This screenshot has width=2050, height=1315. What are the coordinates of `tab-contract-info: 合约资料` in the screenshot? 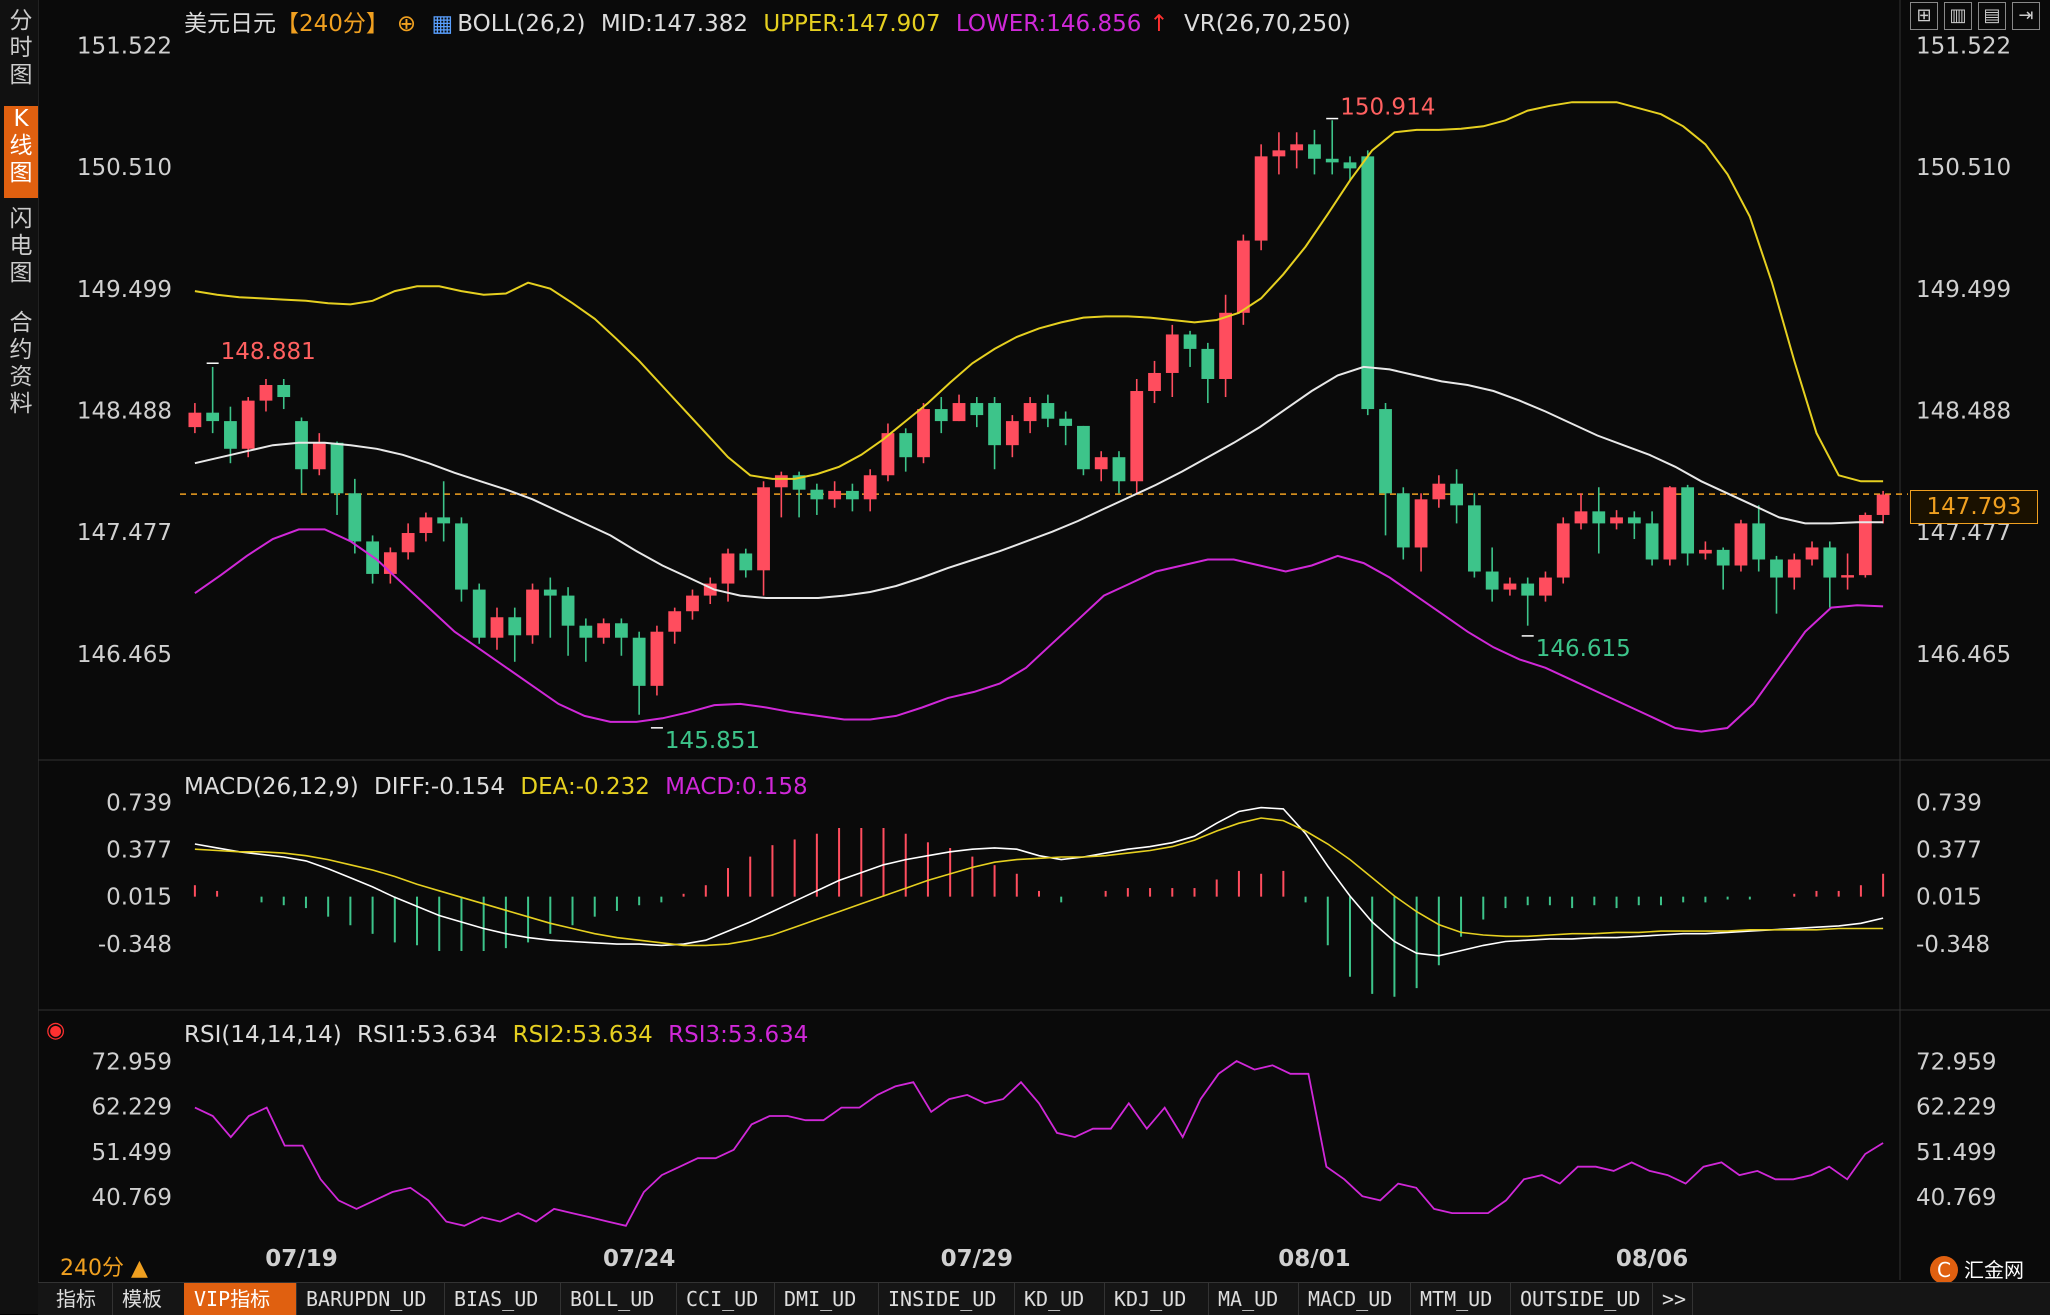 It's located at (21, 363).